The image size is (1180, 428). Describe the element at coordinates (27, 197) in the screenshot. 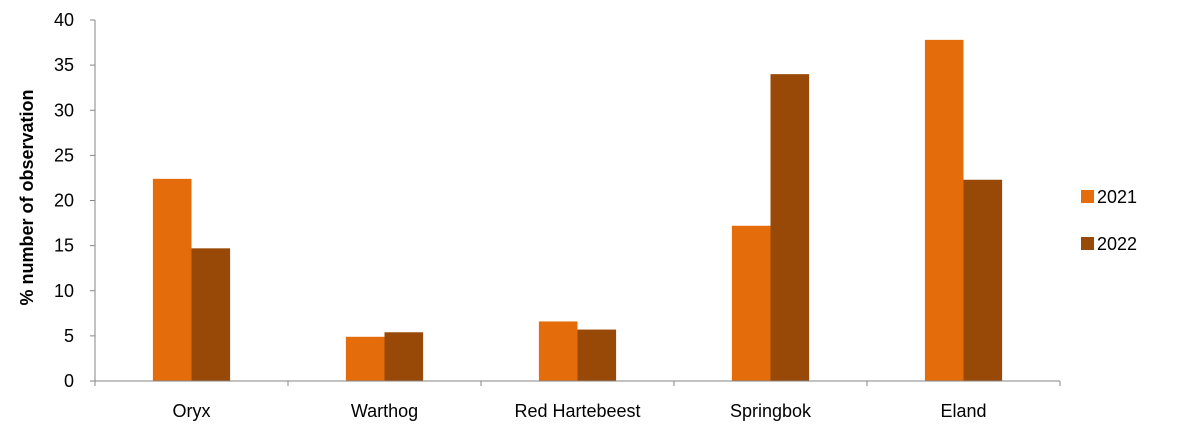

I see `y-axis-title: % number of observation` at that location.